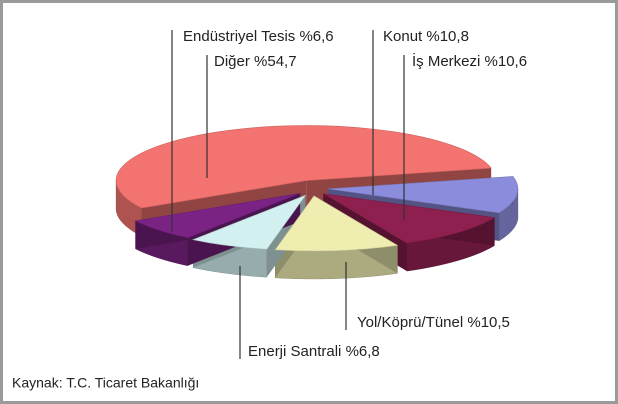  Describe the element at coordinates (294, 351) in the screenshot. I see `category-name: Enerji Santrali` at that location.